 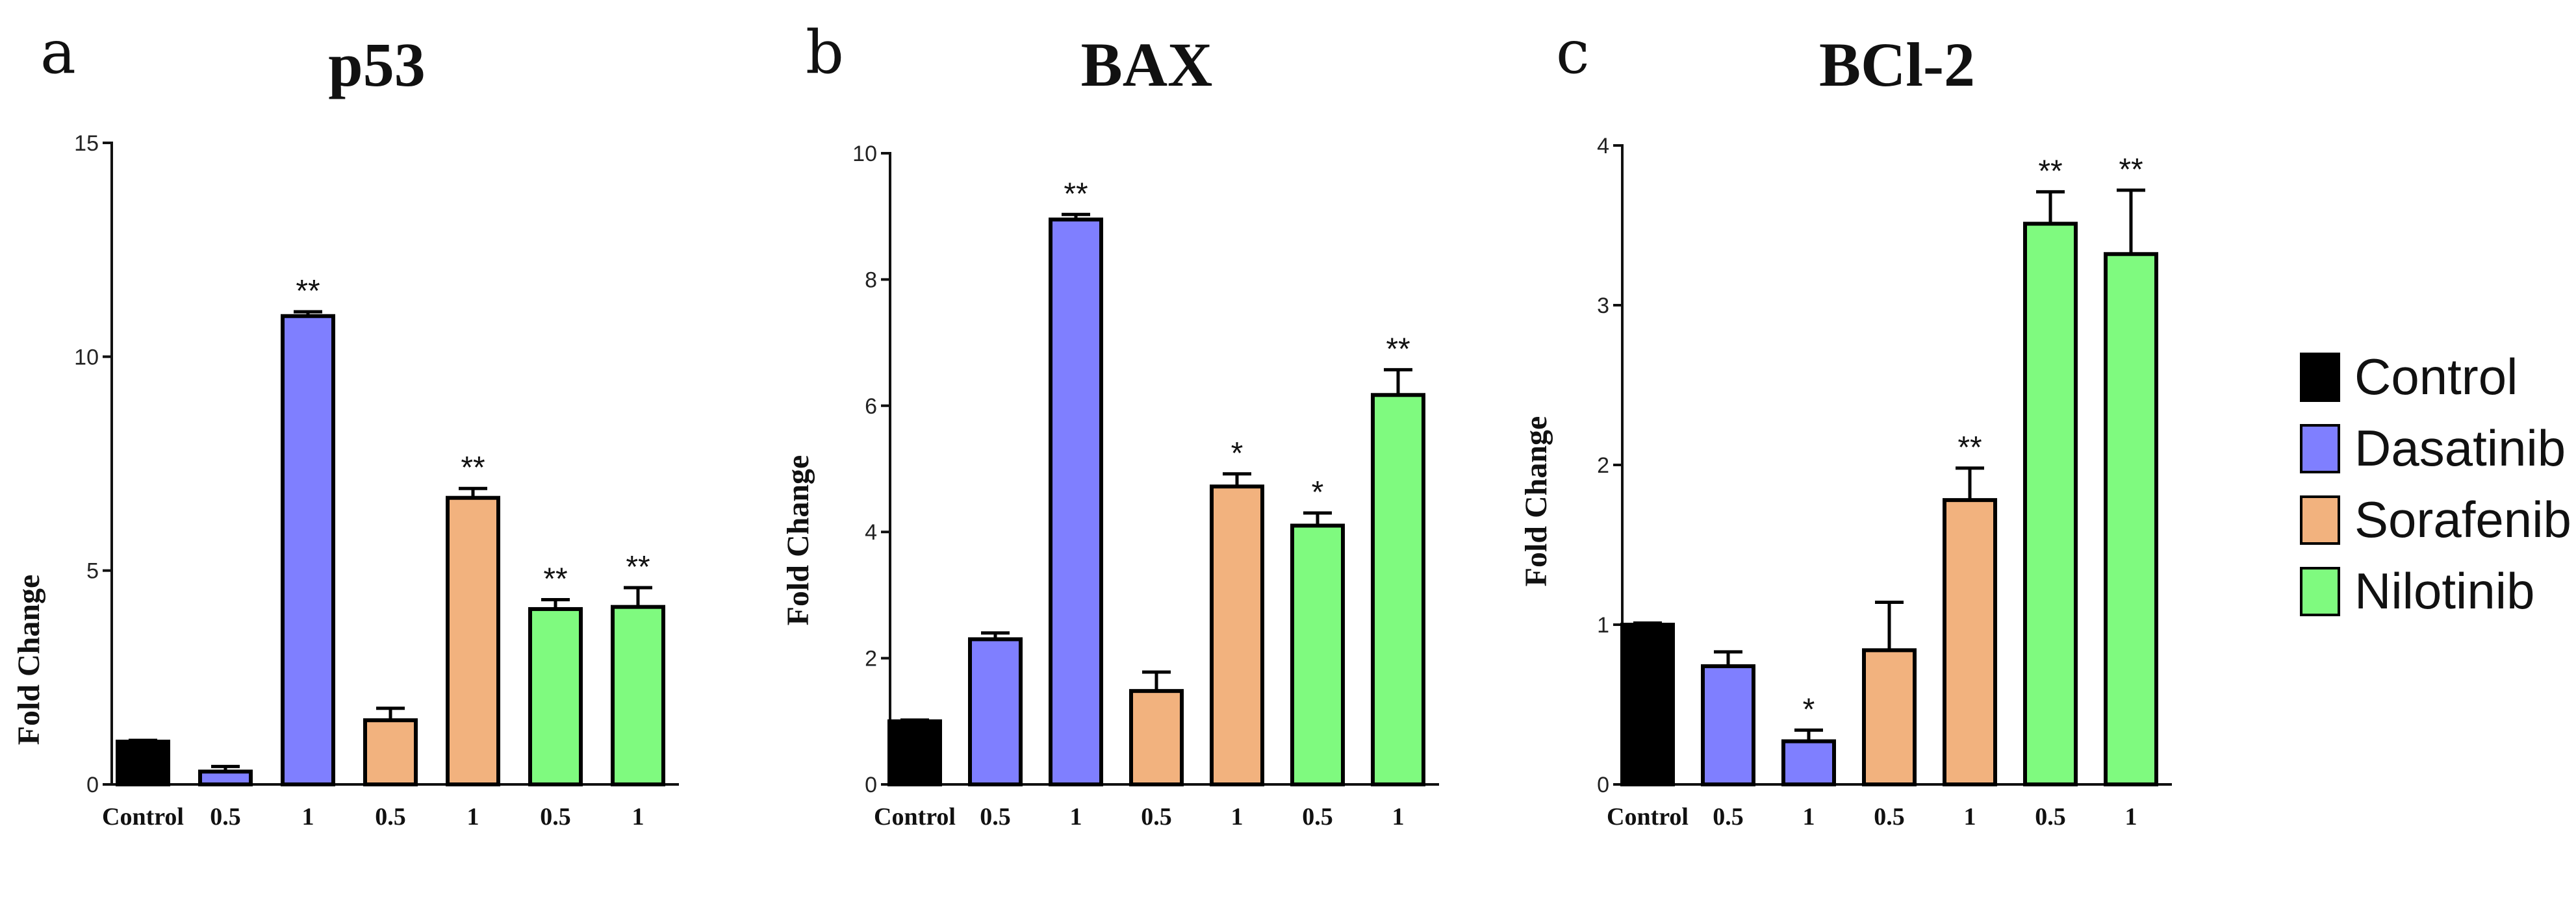 What do you see at coordinates (1603, 625) in the screenshot?
I see `y-tick-label: 1` at bounding box center [1603, 625].